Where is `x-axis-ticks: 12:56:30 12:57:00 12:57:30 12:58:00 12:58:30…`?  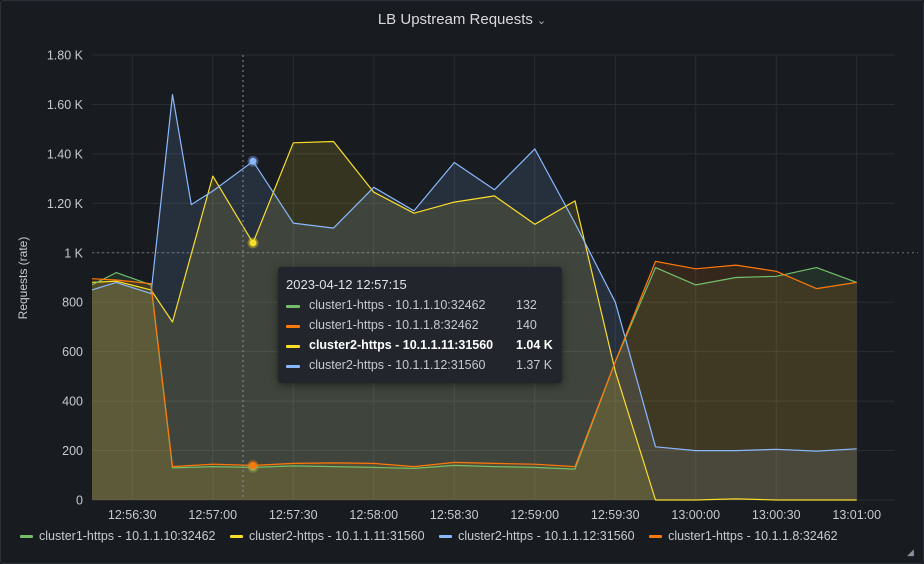 x-axis-ticks: 12:56:30 12:57:00 12:57:30 12:58:00 12:58:30… is located at coordinates (494, 515).